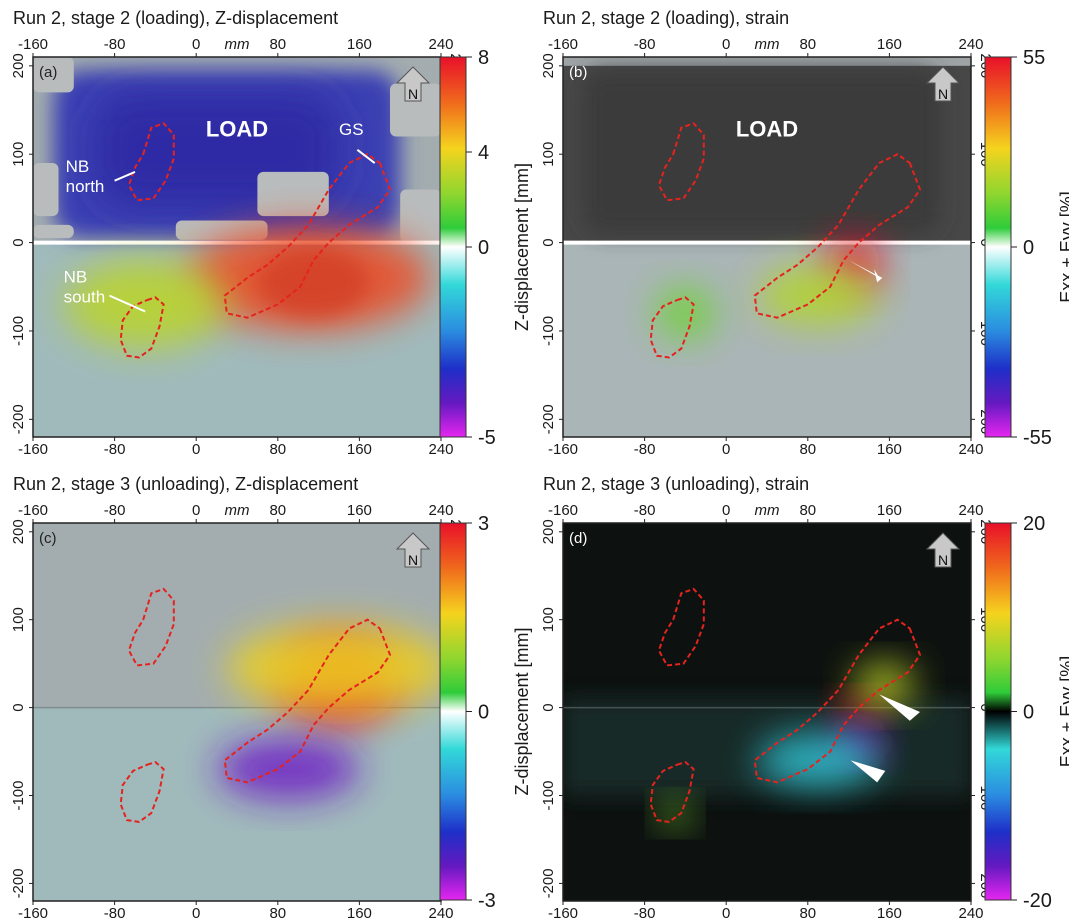 The height and width of the screenshot is (924, 1069). I want to click on x-unit-label: mm, so click(237, 510).